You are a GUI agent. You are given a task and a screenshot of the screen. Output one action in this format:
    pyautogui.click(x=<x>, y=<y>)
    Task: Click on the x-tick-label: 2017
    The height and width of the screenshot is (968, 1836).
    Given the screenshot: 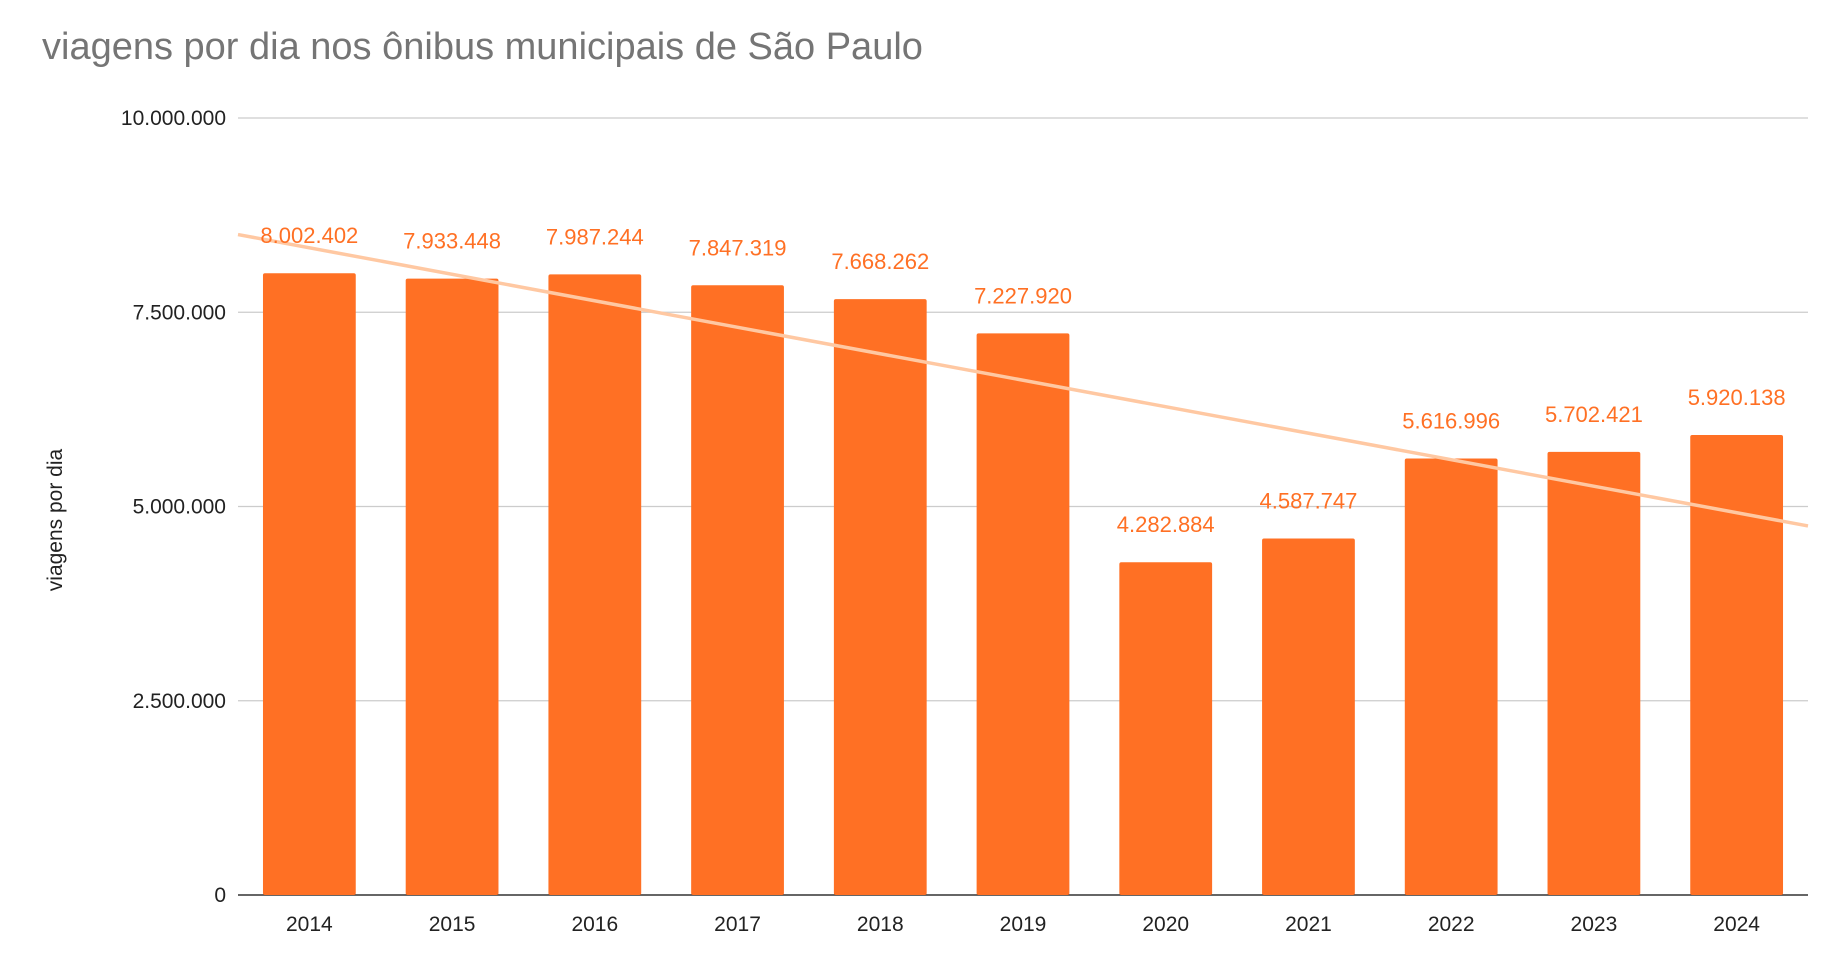 What is the action you would take?
    pyautogui.click(x=737, y=924)
    